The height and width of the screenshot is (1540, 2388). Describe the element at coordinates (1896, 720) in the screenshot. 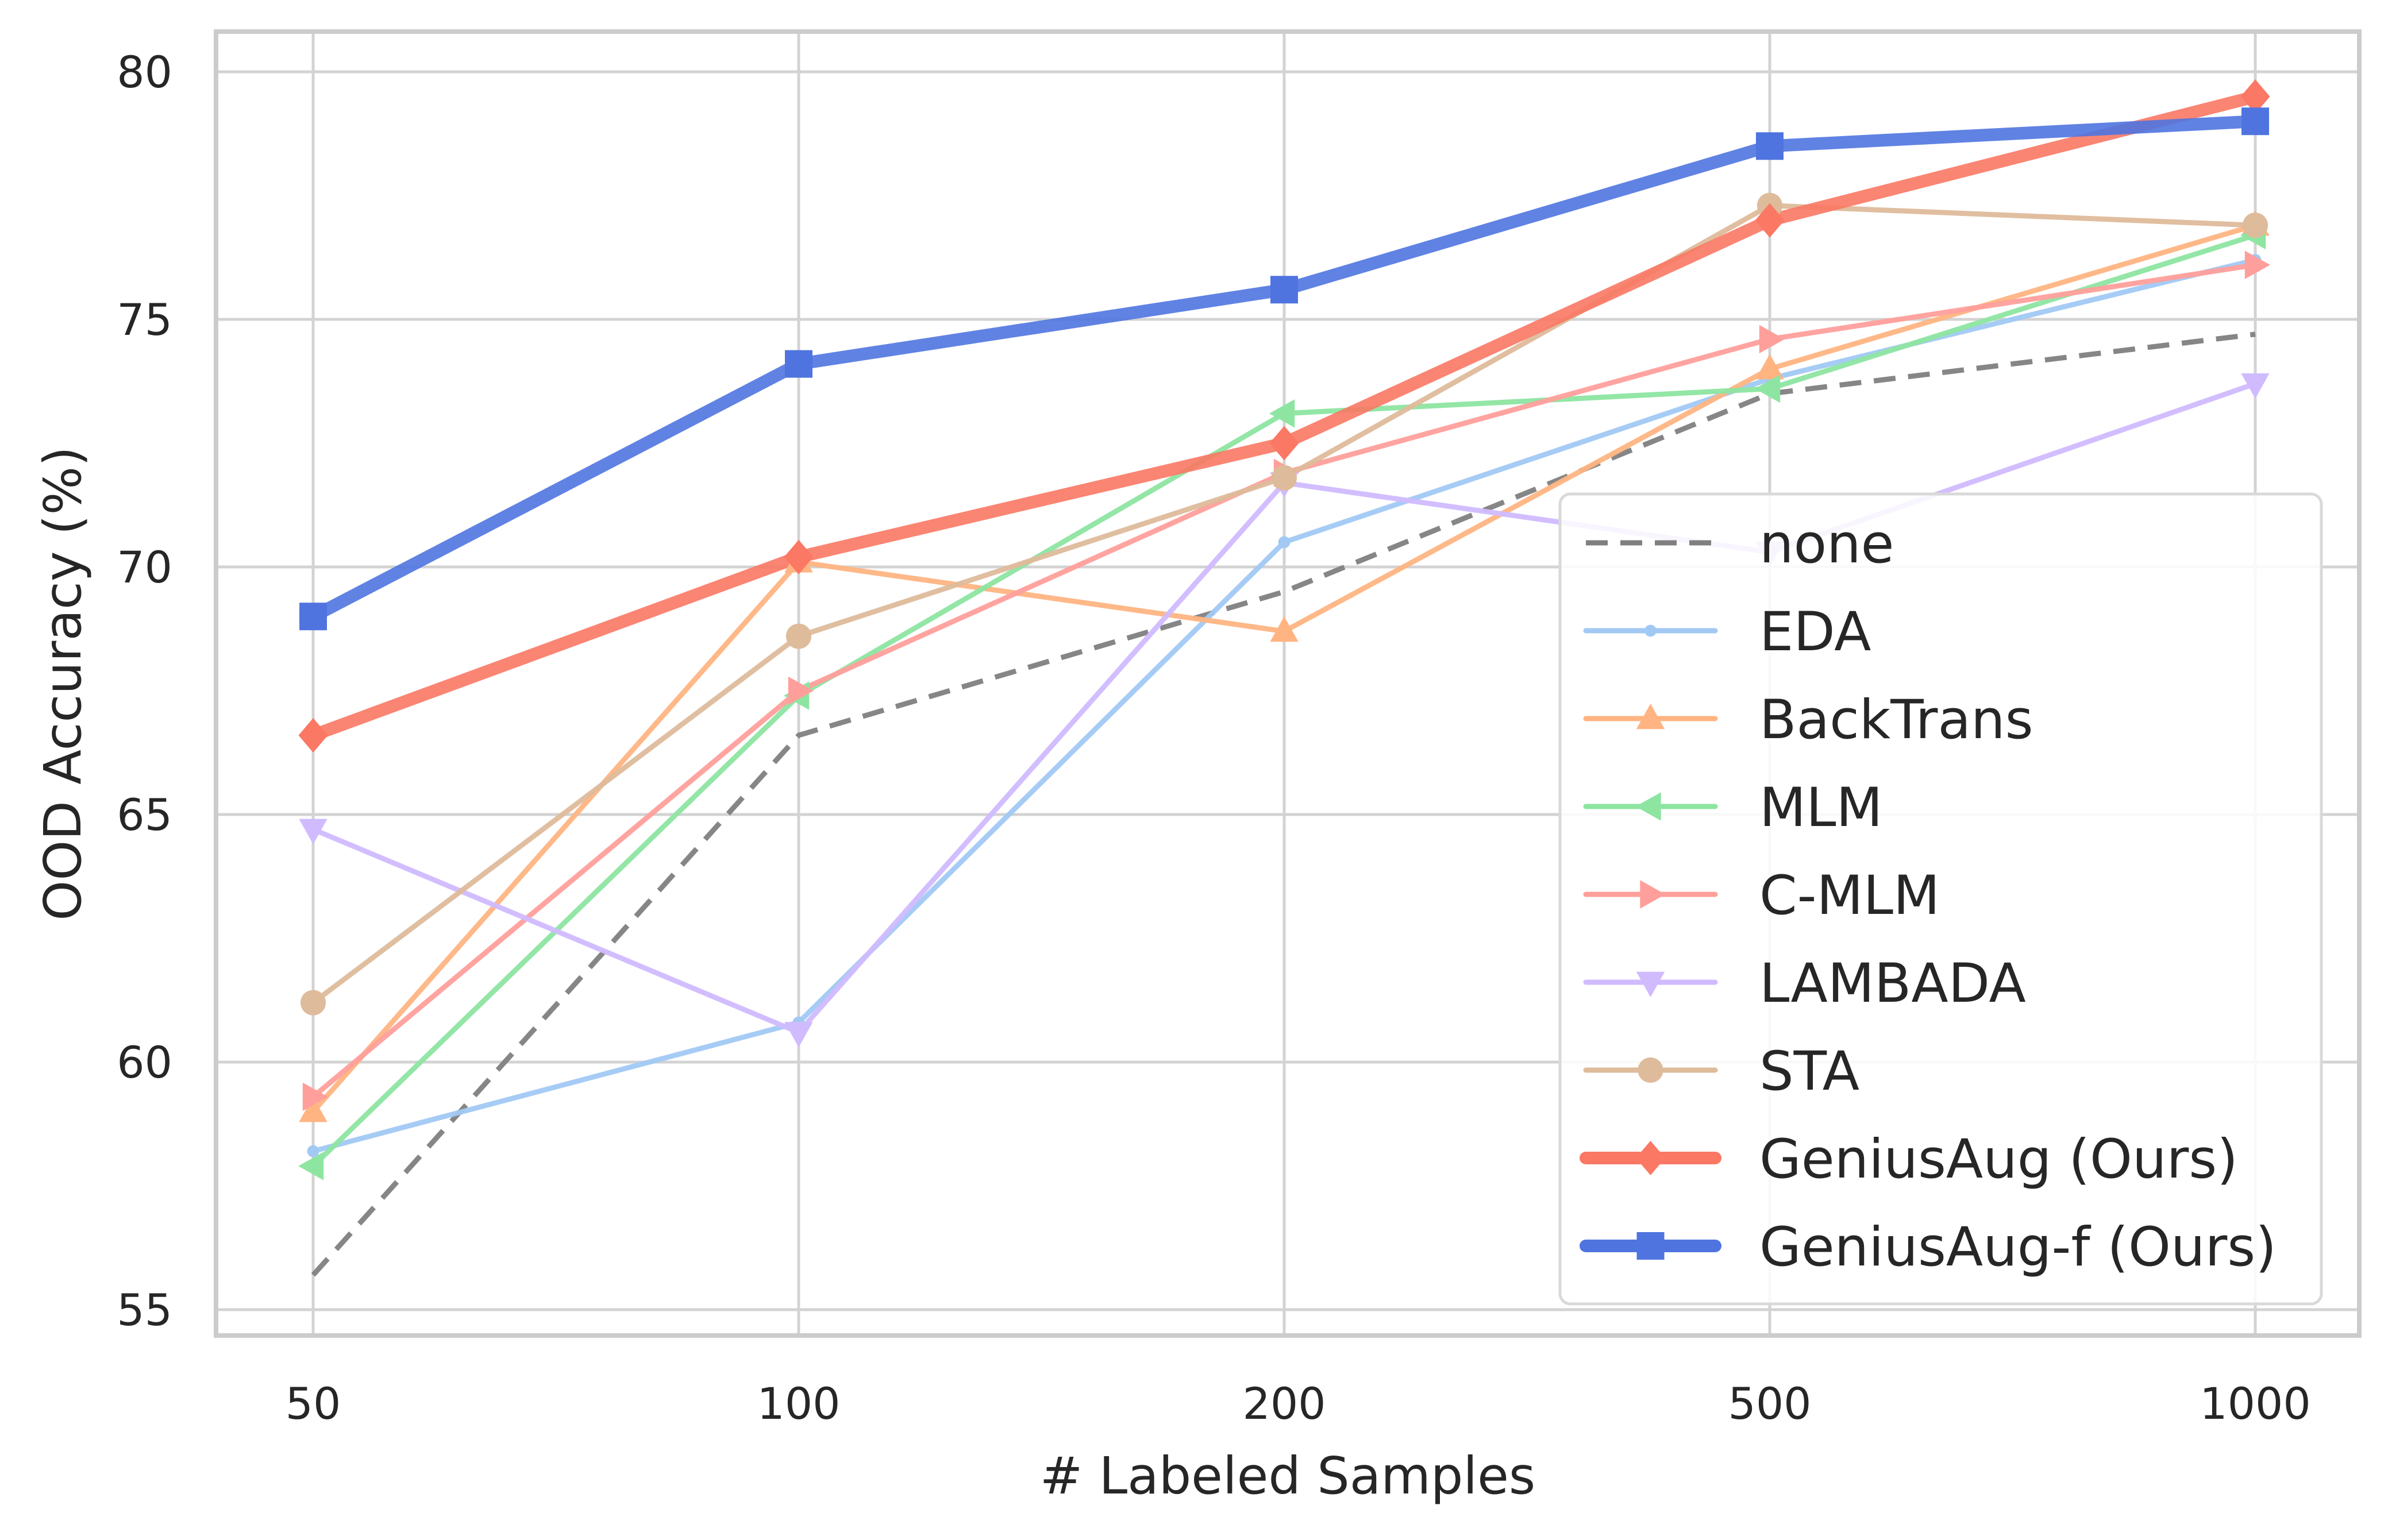

I see `legend-label: BackTrans` at that location.